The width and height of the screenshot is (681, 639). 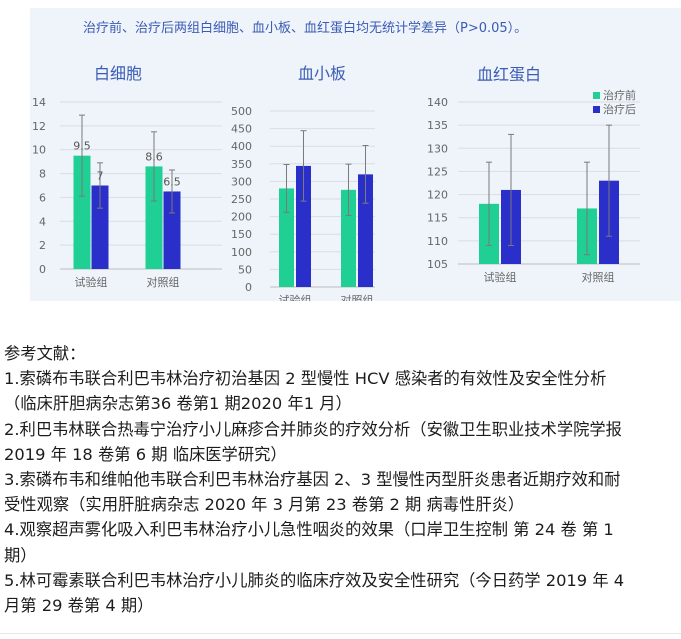 What do you see at coordinates (322, 73) in the screenshot?
I see `chart-title: 血小板` at bounding box center [322, 73].